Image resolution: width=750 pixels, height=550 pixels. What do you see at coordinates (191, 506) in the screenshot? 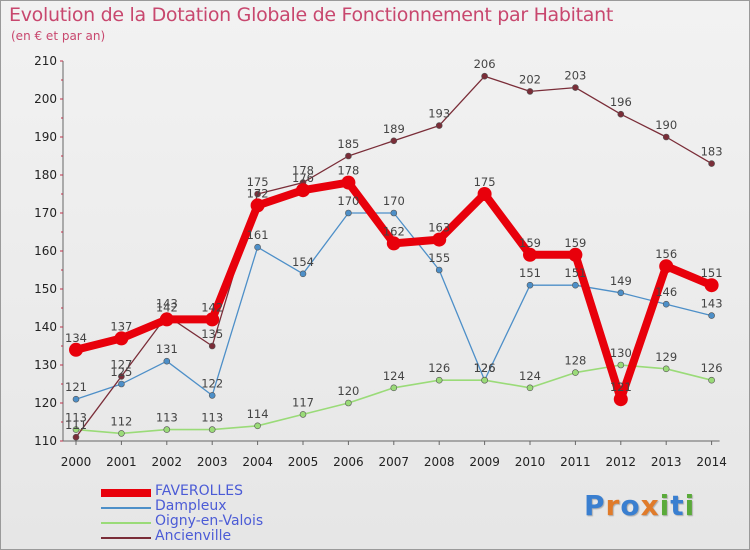
I see `legend-label: Dampleux` at bounding box center [191, 506].